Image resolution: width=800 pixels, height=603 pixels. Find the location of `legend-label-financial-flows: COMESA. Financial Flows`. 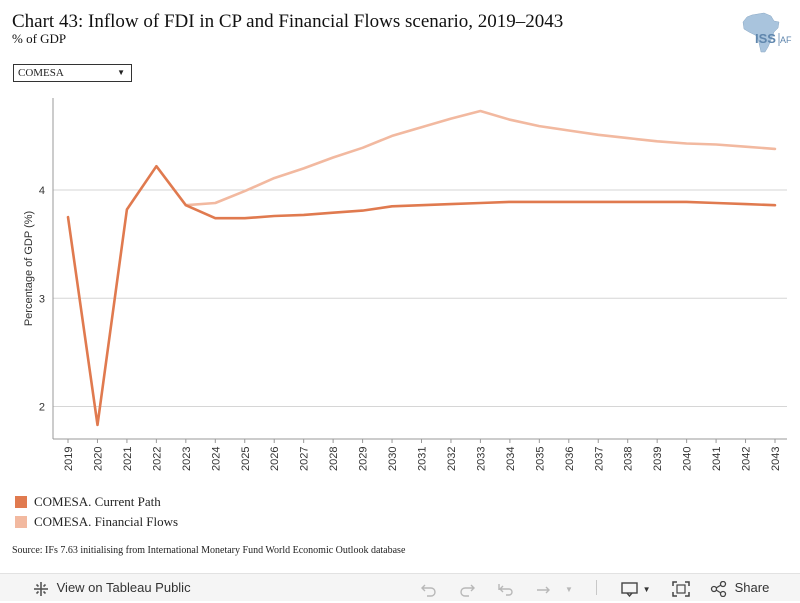

legend-label-financial-flows: COMESA. Financial Flows is located at coordinates (106, 521).